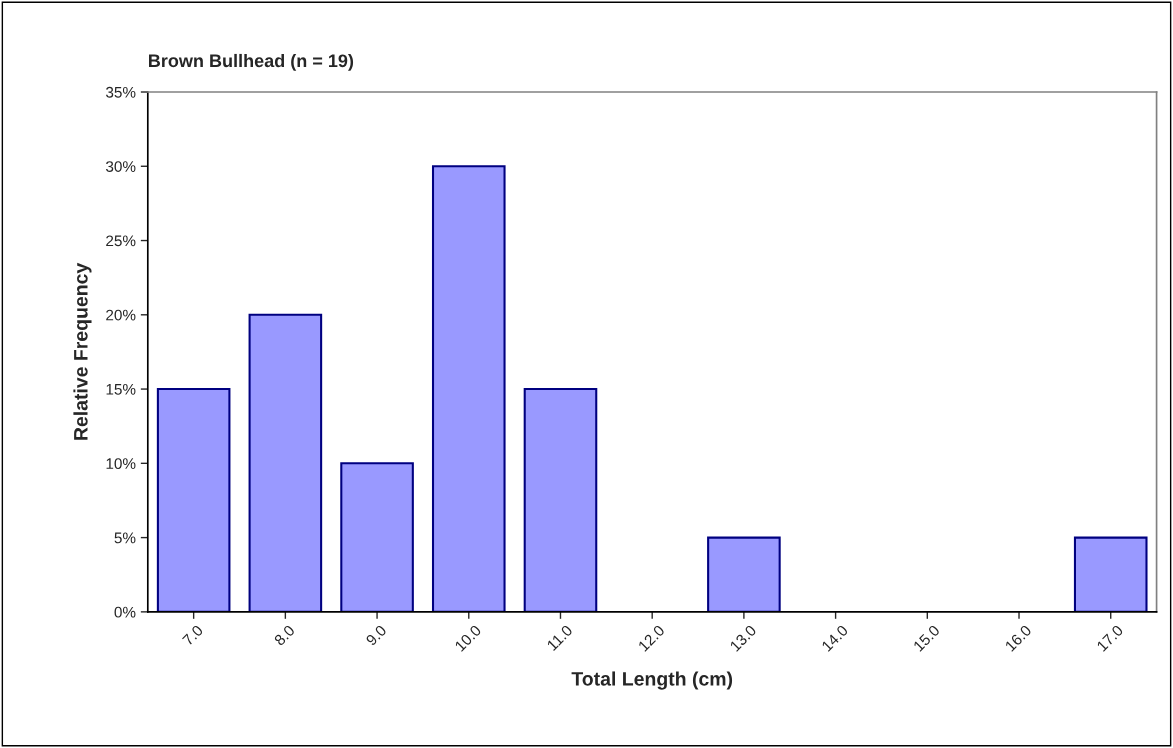 Image resolution: width=1173 pixels, height=748 pixels. What do you see at coordinates (192, 635) in the screenshot?
I see `x-tick-label: 7.0` at bounding box center [192, 635].